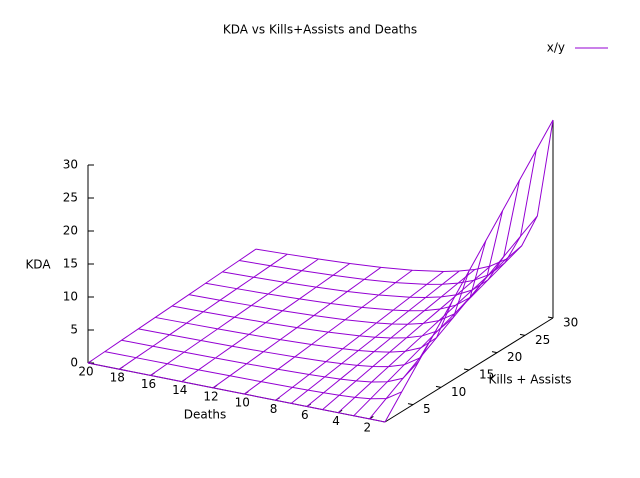 This screenshot has width=640, height=478. What do you see at coordinates (514, 357) in the screenshot?
I see `x-tick-label: 20` at bounding box center [514, 357].